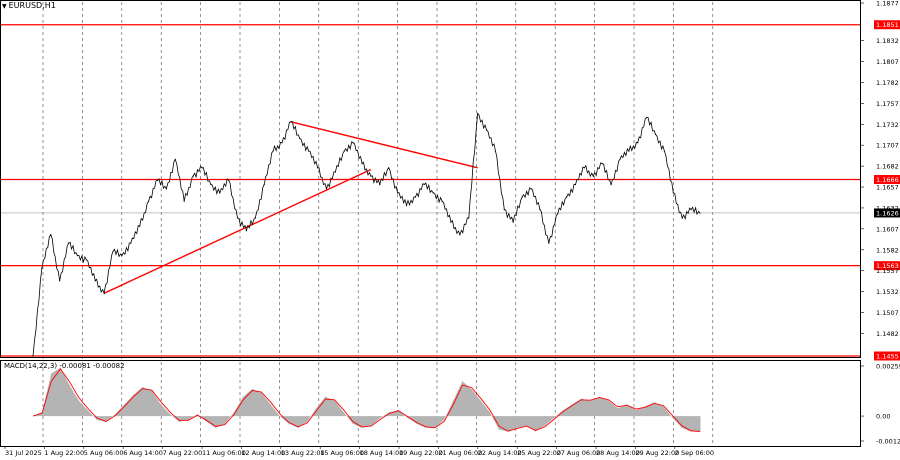 The image size is (900, 460). I want to click on symbol-title: ▼ EURUSD,H1, so click(29, 5).